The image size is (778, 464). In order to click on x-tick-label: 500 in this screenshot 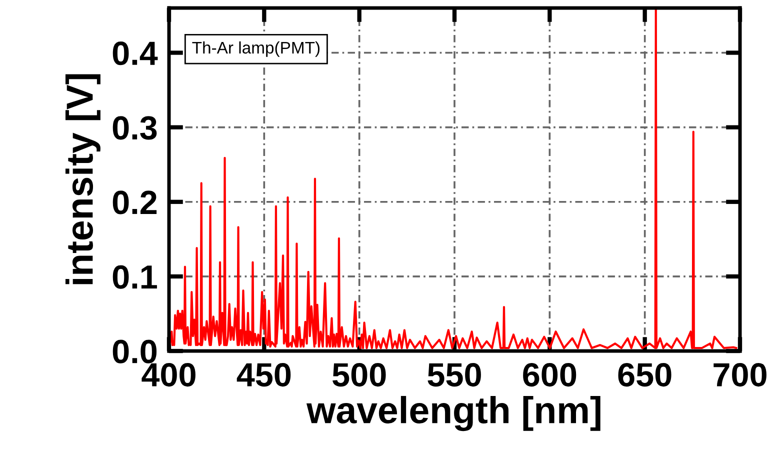, I will do `click(359, 374)`.